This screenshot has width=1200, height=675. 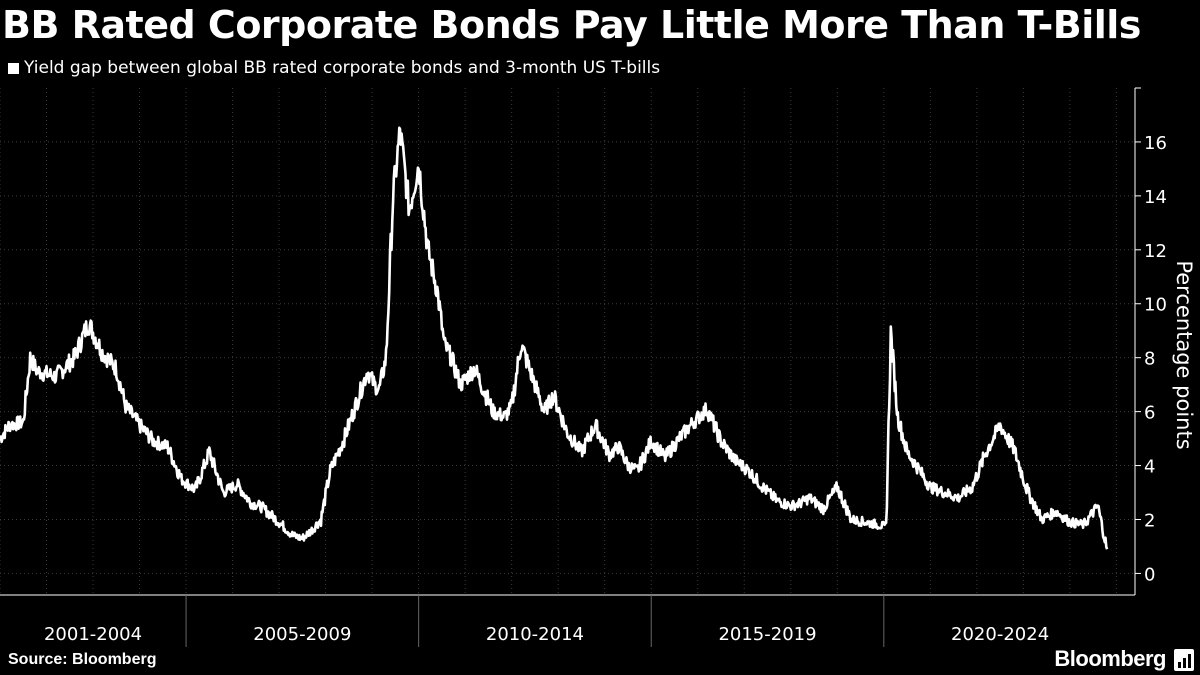 What do you see at coordinates (767, 634) in the screenshot?
I see `x-category-label-2015-2019: 2015-2019` at bounding box center [767, 634].